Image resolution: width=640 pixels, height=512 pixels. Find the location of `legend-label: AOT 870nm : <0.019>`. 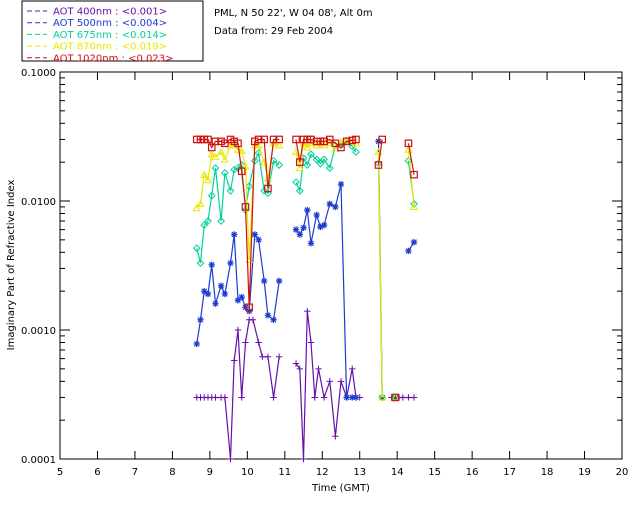

legend-label: AOT 870nm : <0.019> is located at coordinates (110, 47).